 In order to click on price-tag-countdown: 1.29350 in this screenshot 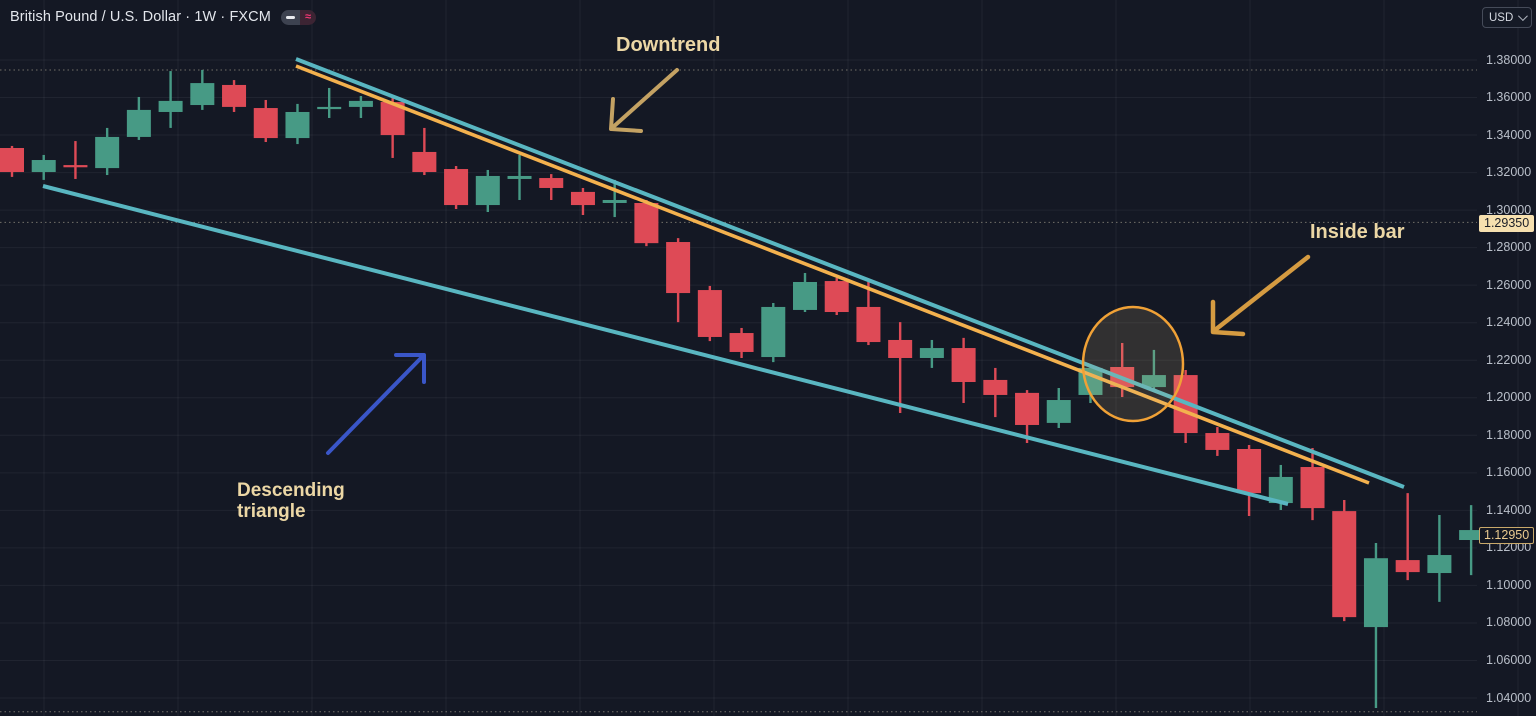, I will do `click(1507, 224)`.